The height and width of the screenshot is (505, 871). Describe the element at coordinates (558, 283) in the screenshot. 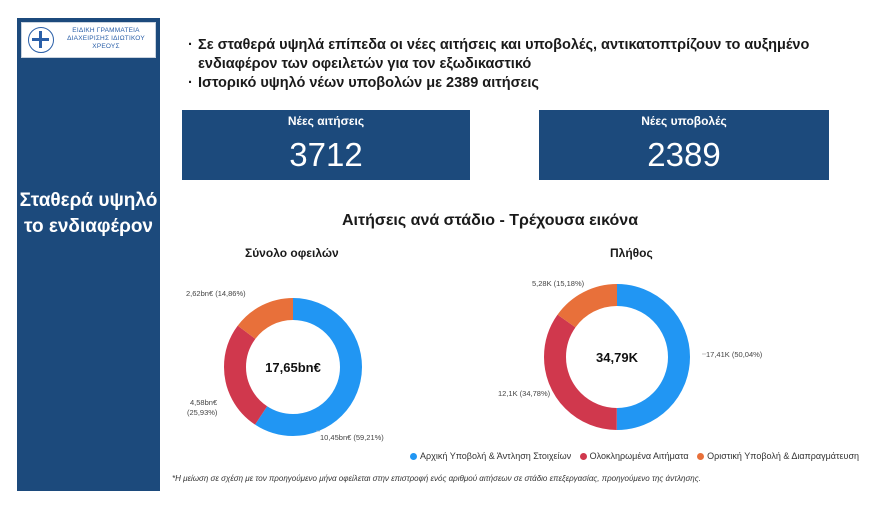

I see `data-label: 5,28K (15,18%)` at that location.